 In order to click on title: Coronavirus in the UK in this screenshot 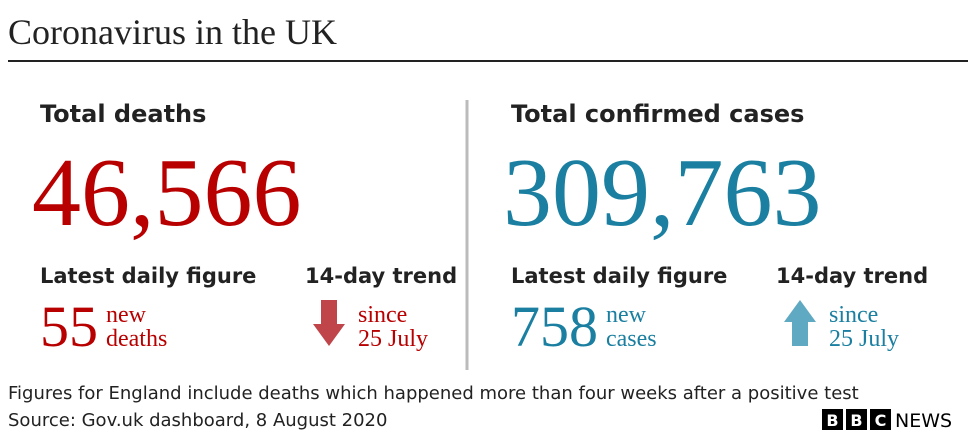, I will do `click(172, 32)`.